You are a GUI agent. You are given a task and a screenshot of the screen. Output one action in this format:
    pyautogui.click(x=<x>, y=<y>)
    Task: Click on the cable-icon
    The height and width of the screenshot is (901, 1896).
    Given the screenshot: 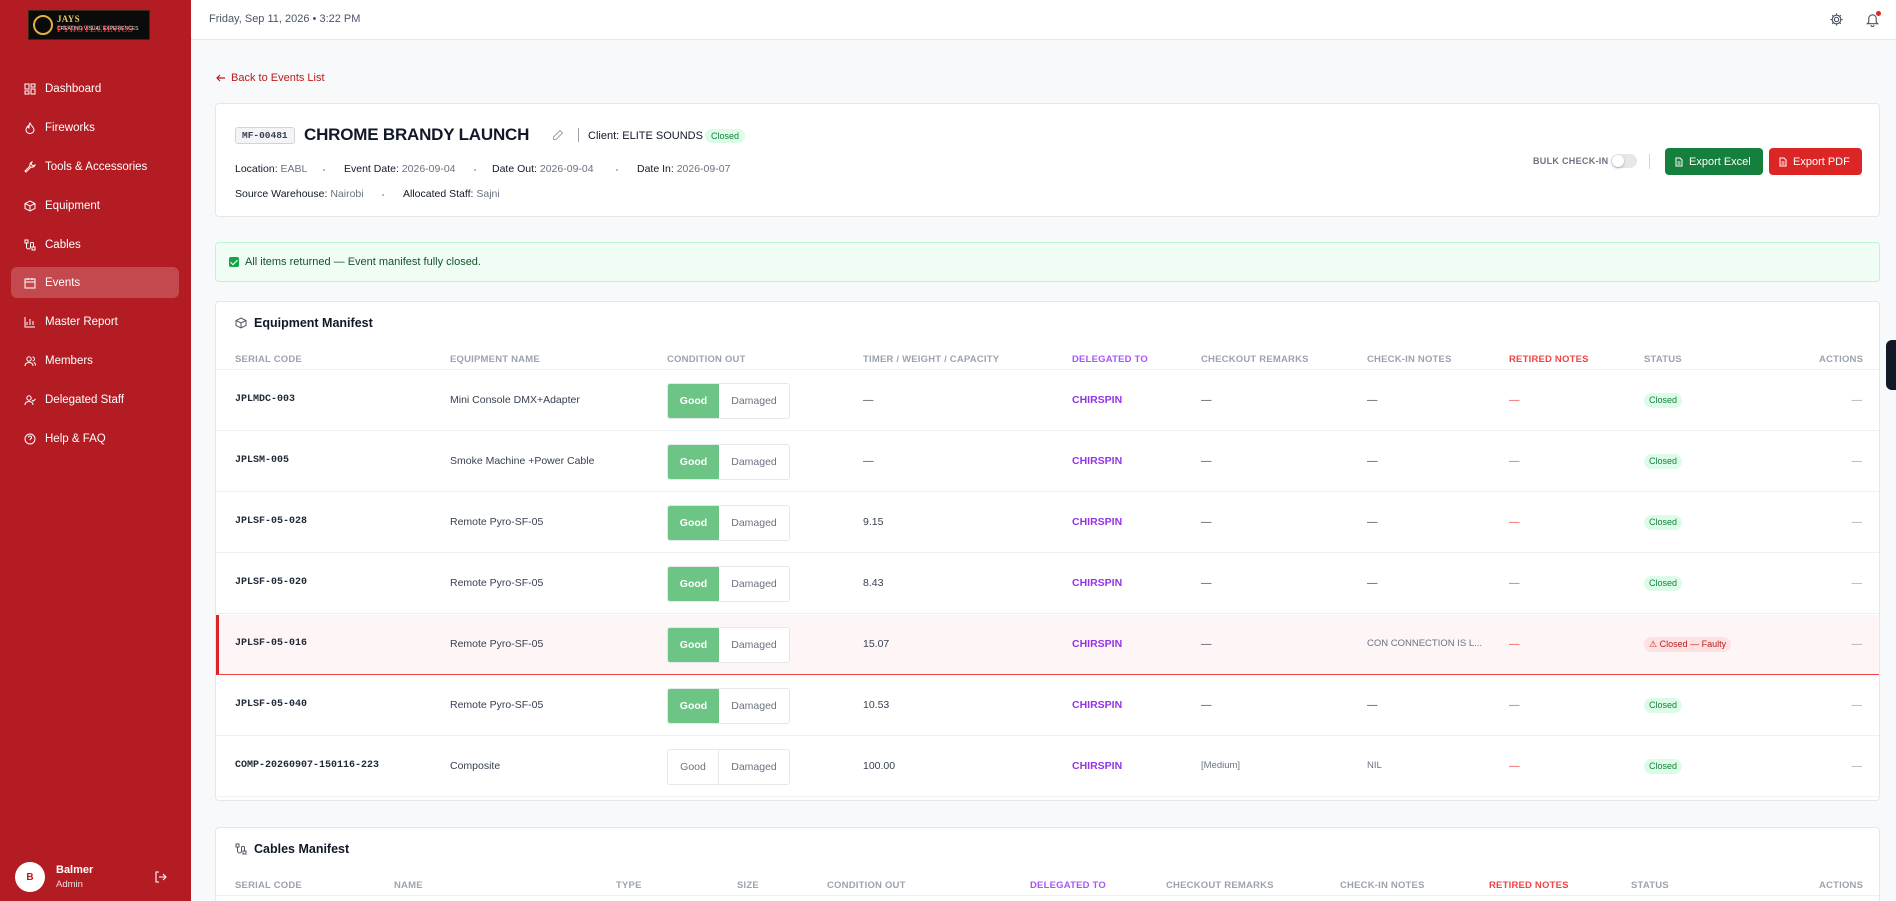 What is the action you would take?
    pyautogui.click(x=30, y=244)
    